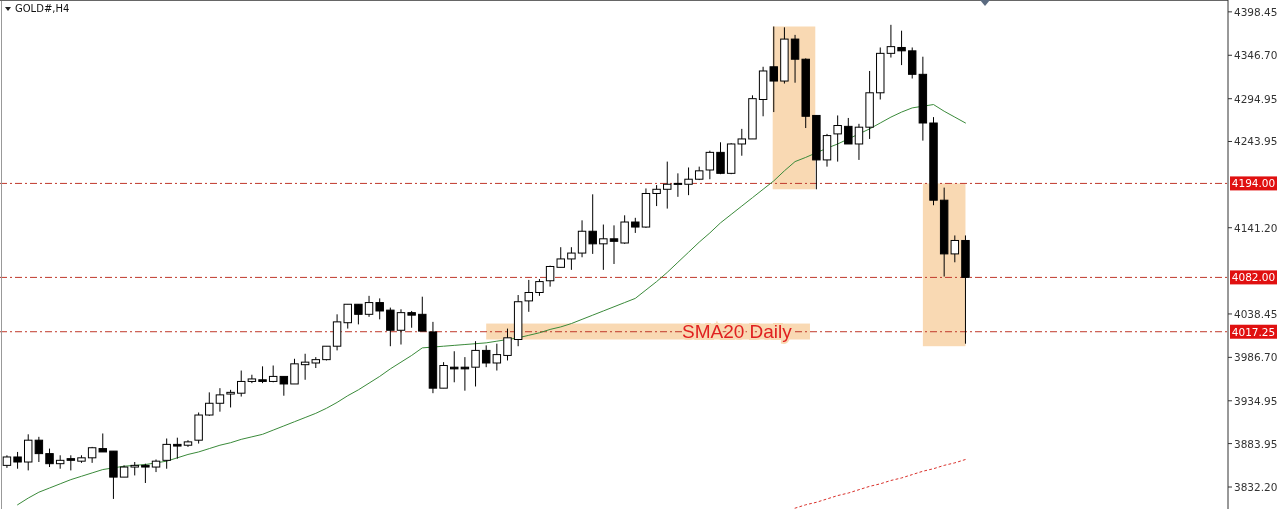 The image size is (1280, 509). I want to click on line-series, so click(880, 483).